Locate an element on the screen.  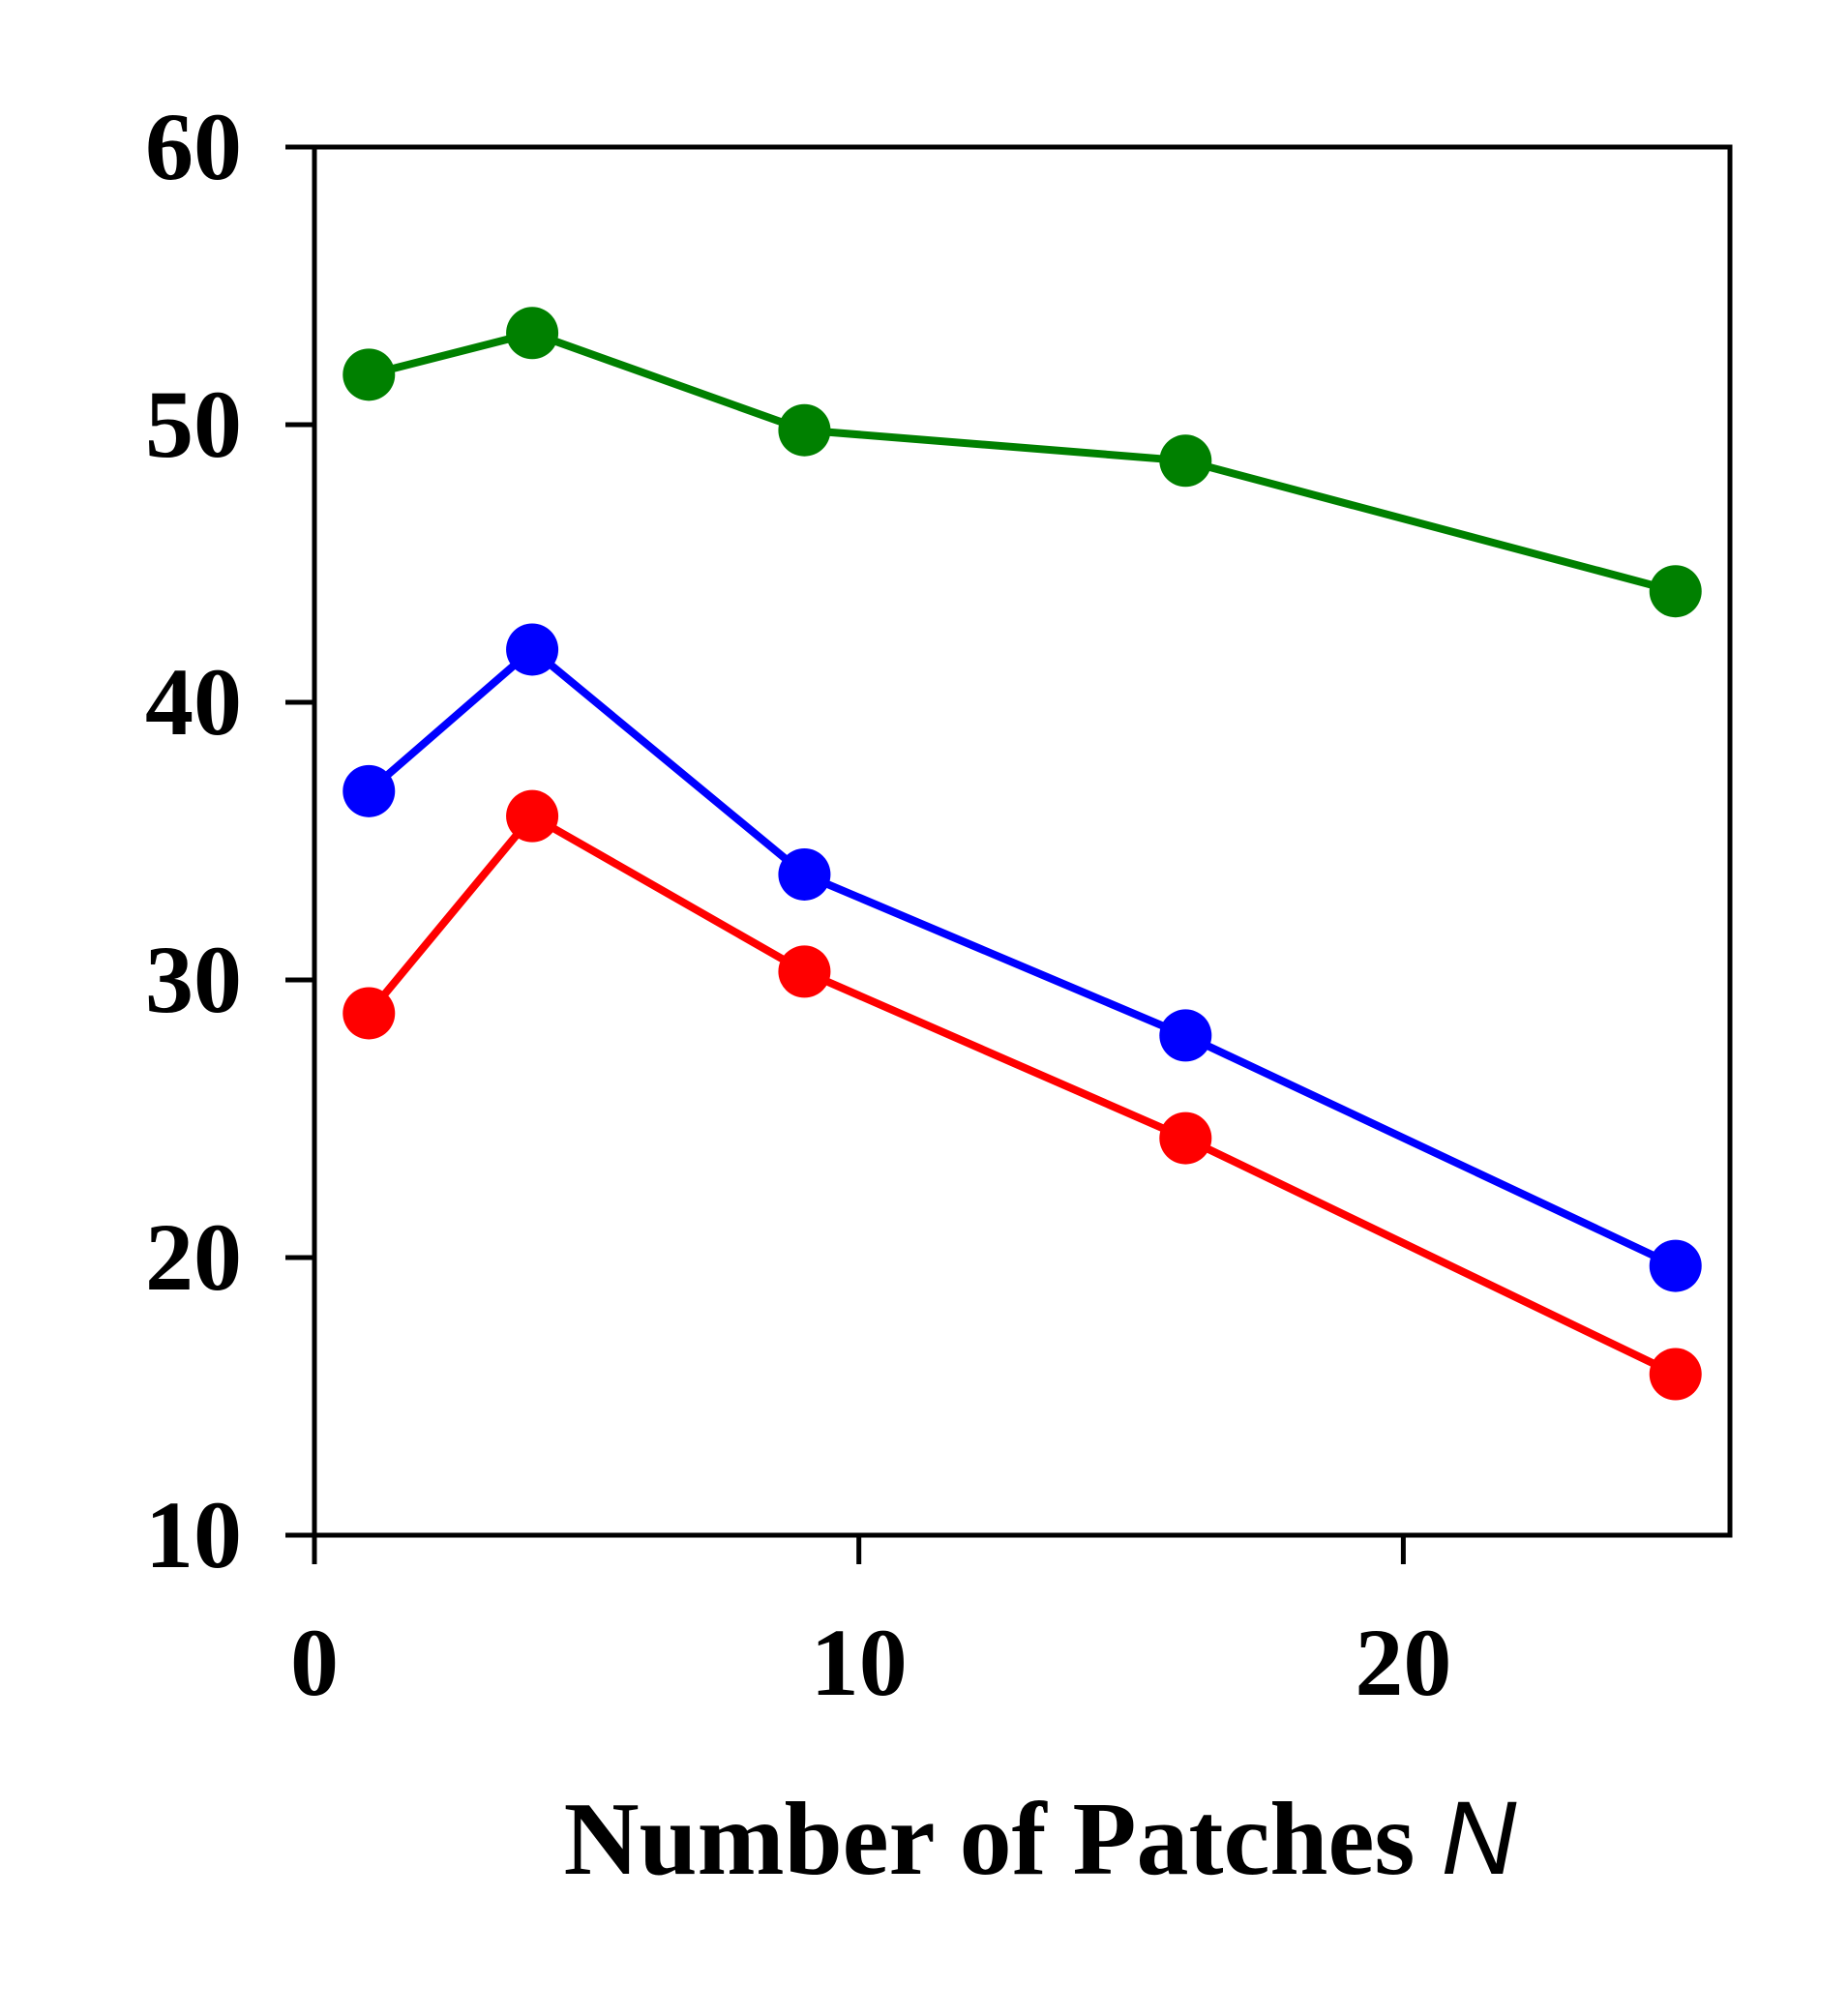
y-tick-label: 40 is located at coordinates (193, 702).